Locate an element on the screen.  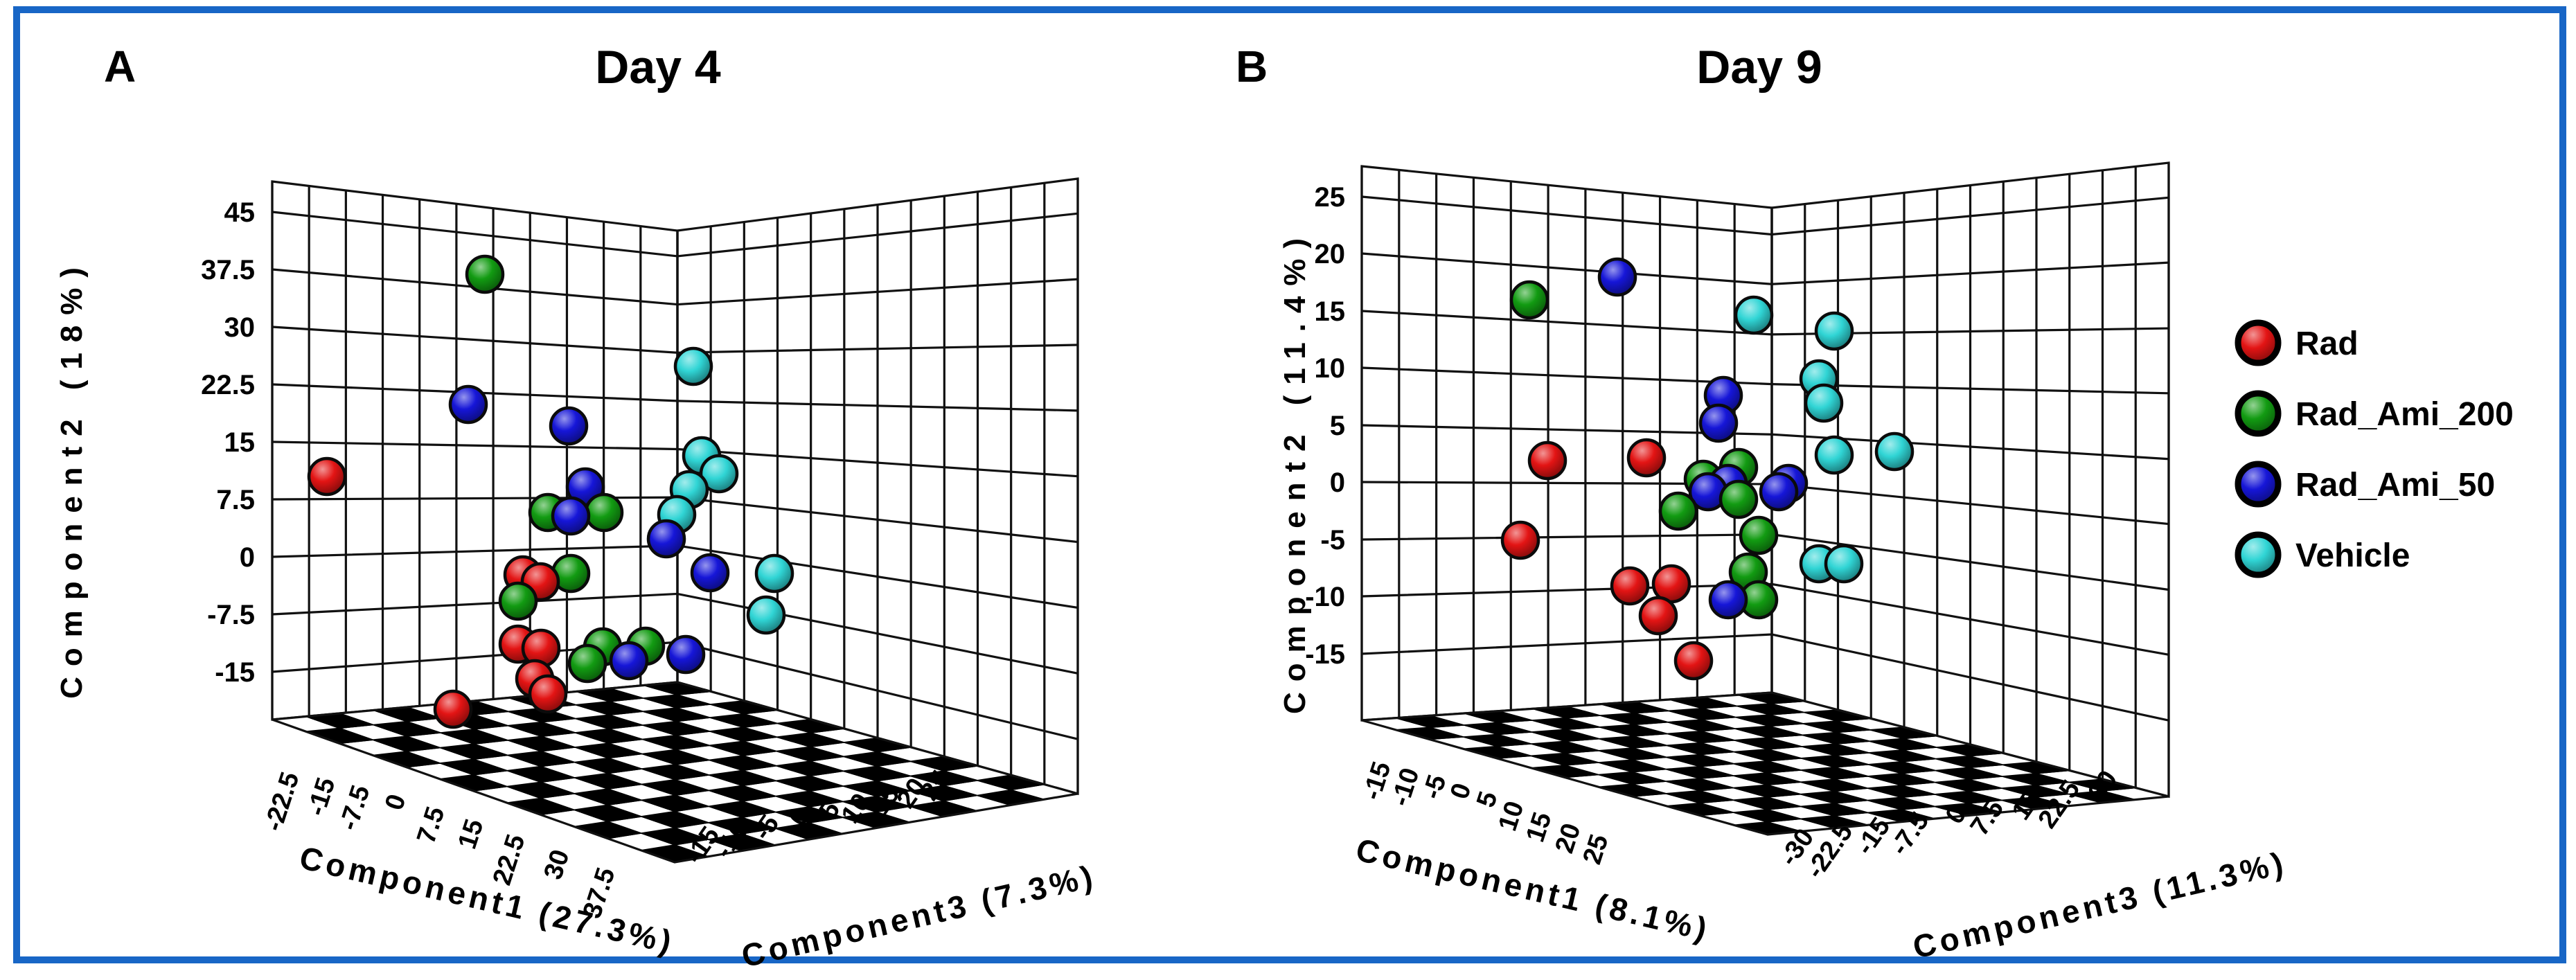
legend-item-vehicle: Vehicle is located at coordinates (2322, 555).